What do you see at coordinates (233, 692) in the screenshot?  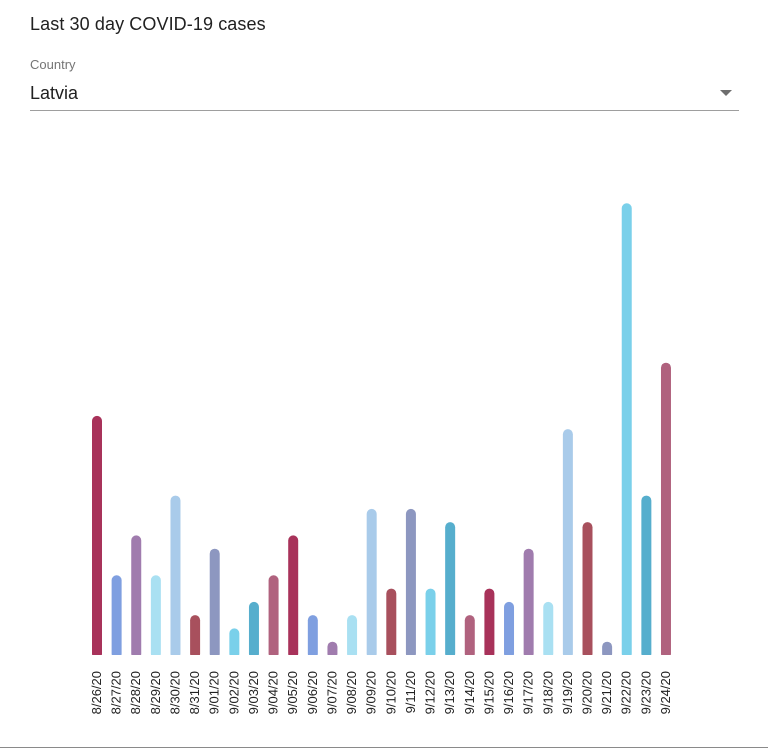 I see `x-tick-label: 9/02/20` at bounding box center [233, 692].